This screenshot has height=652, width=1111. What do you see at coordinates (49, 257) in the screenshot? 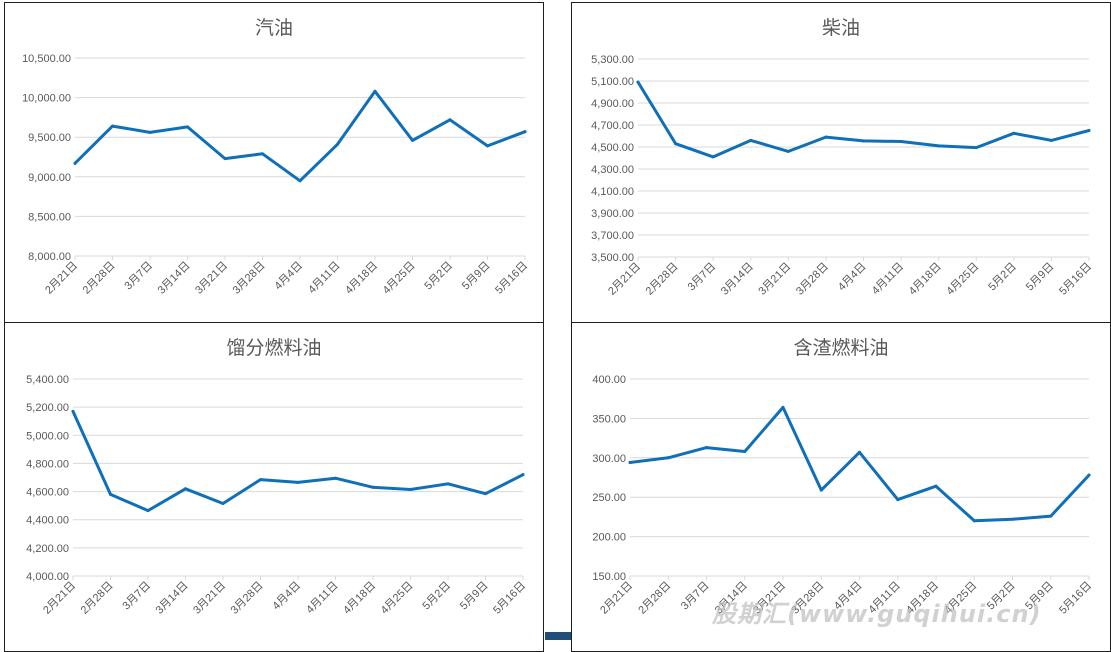
I see `y-tick-label: 8,000.00` at bounding box center [49, 257].